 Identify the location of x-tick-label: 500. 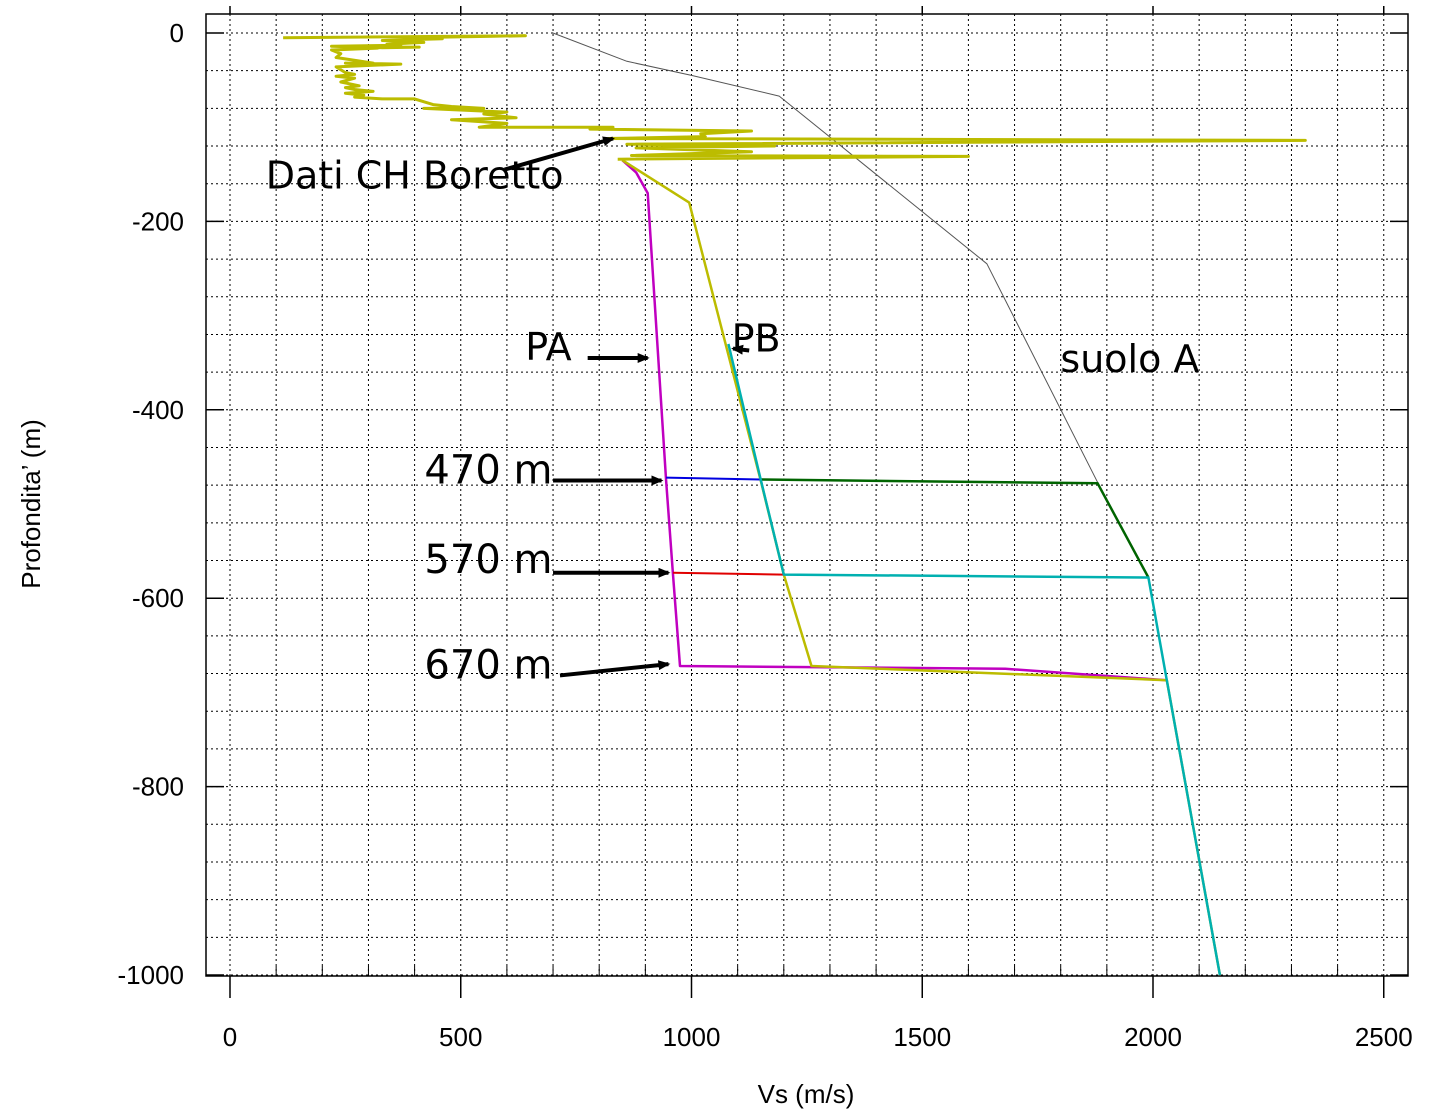
(460, 1037).